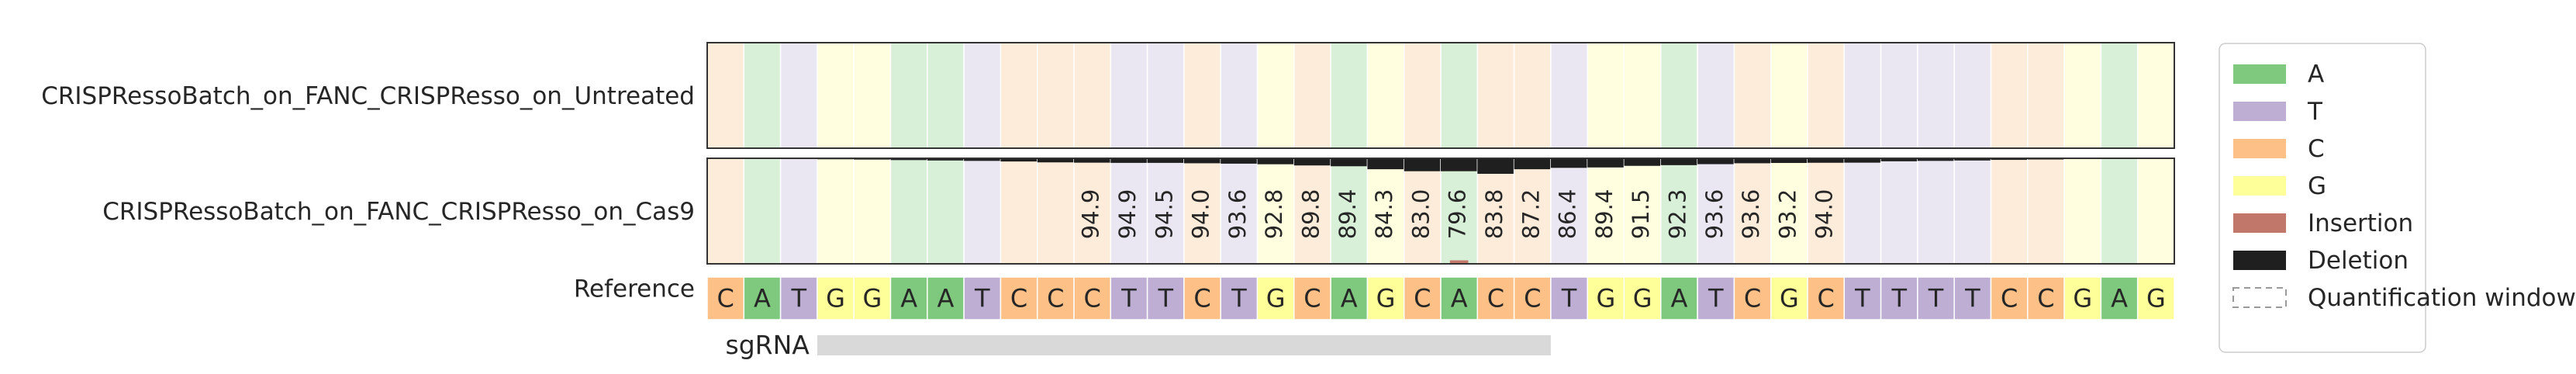  Describe the element at coordinates (634, 289) in the screenshot. I see `reference-label: Reference` at that location.